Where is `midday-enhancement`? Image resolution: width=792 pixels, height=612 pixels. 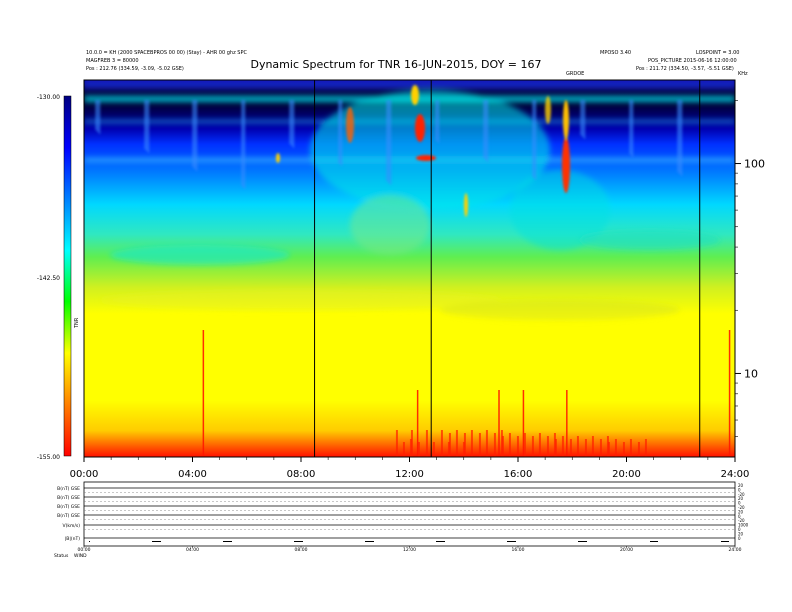 midday-enhancement is located at coordinates (430, 150).